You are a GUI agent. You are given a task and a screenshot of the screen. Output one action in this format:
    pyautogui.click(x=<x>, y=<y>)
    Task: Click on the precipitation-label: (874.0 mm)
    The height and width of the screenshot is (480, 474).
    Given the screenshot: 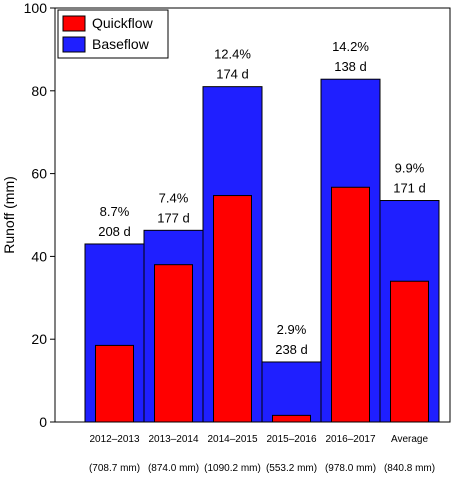 What is the action you would take?
    pyautogui.click(x=173, y=468)
    